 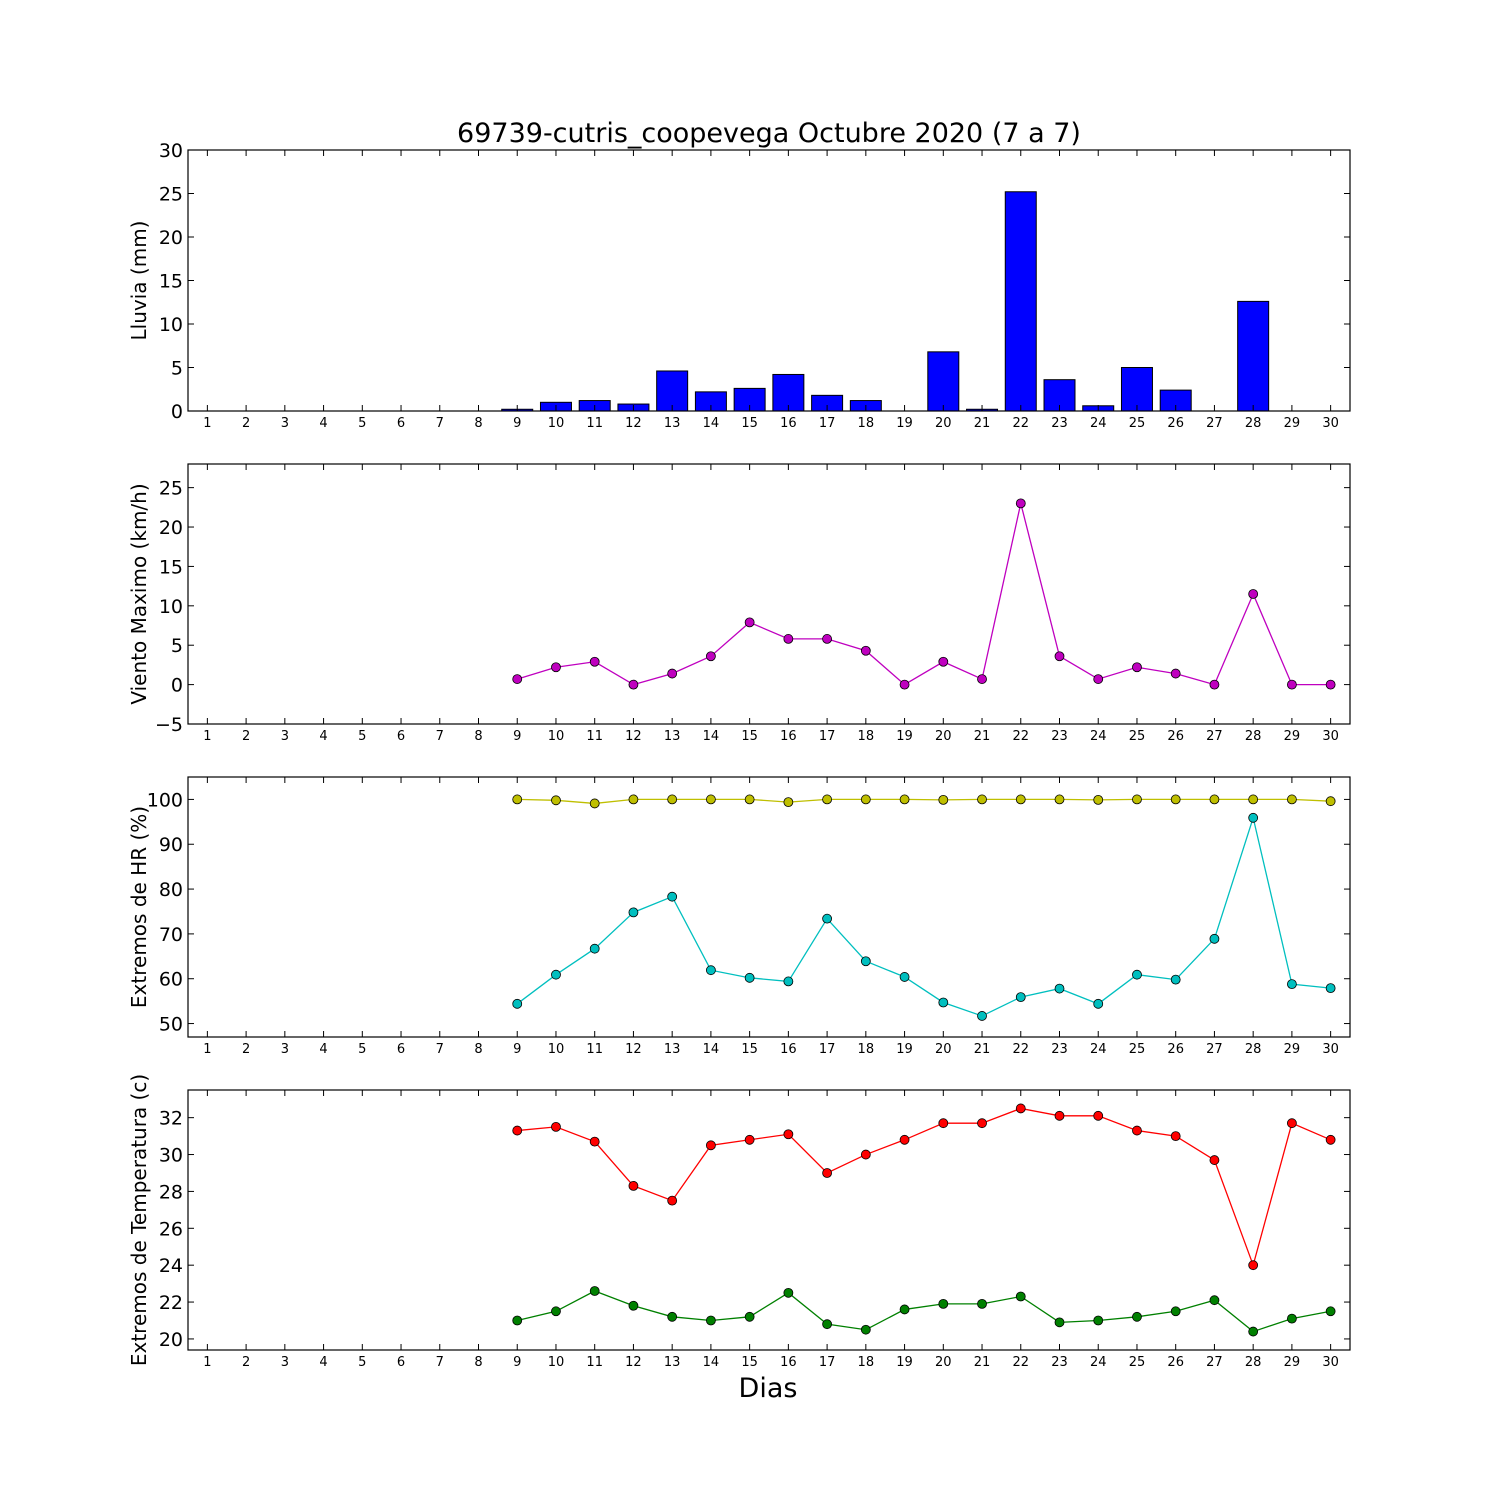 I want to click on x-axis-label: Dias, so click(x=768, y=1388).